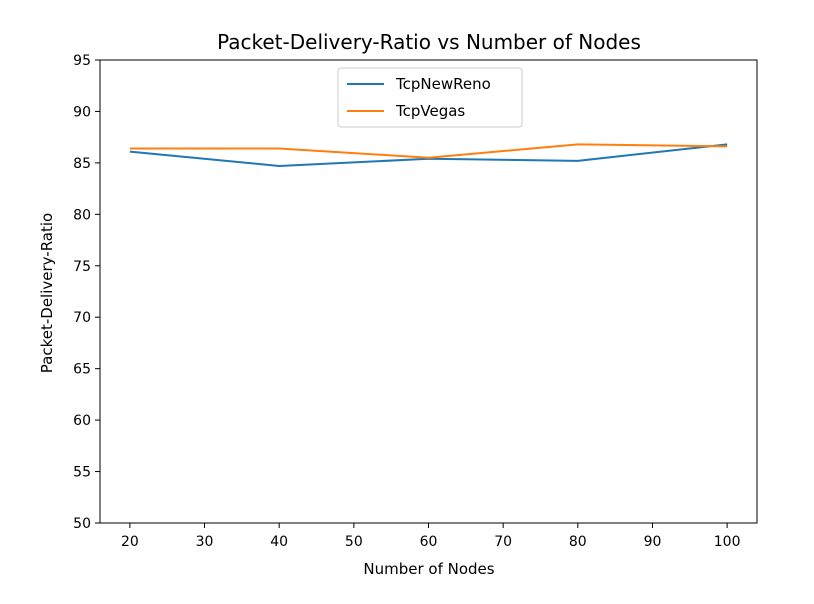 The image size is (814, 604). I want to click on x-tick-label: 70, so click(503, 542).